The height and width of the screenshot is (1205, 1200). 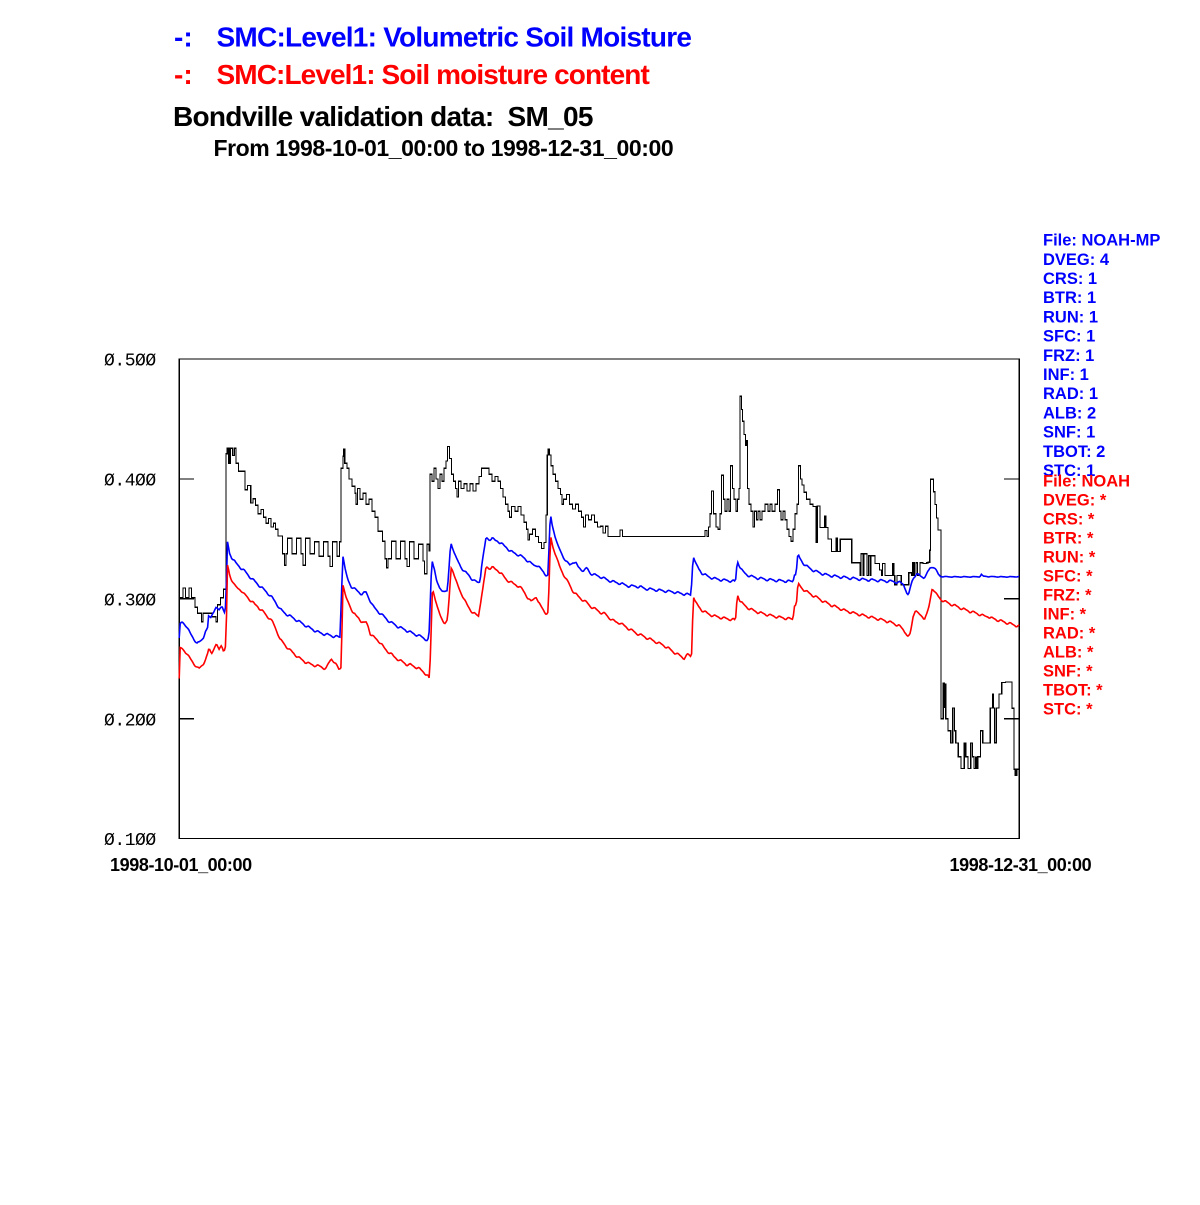 What do you see at coordinates (1076, 260) in the screenshot?
I see `svg-text: DVEG: 4` at bounding box center [1076, 260].